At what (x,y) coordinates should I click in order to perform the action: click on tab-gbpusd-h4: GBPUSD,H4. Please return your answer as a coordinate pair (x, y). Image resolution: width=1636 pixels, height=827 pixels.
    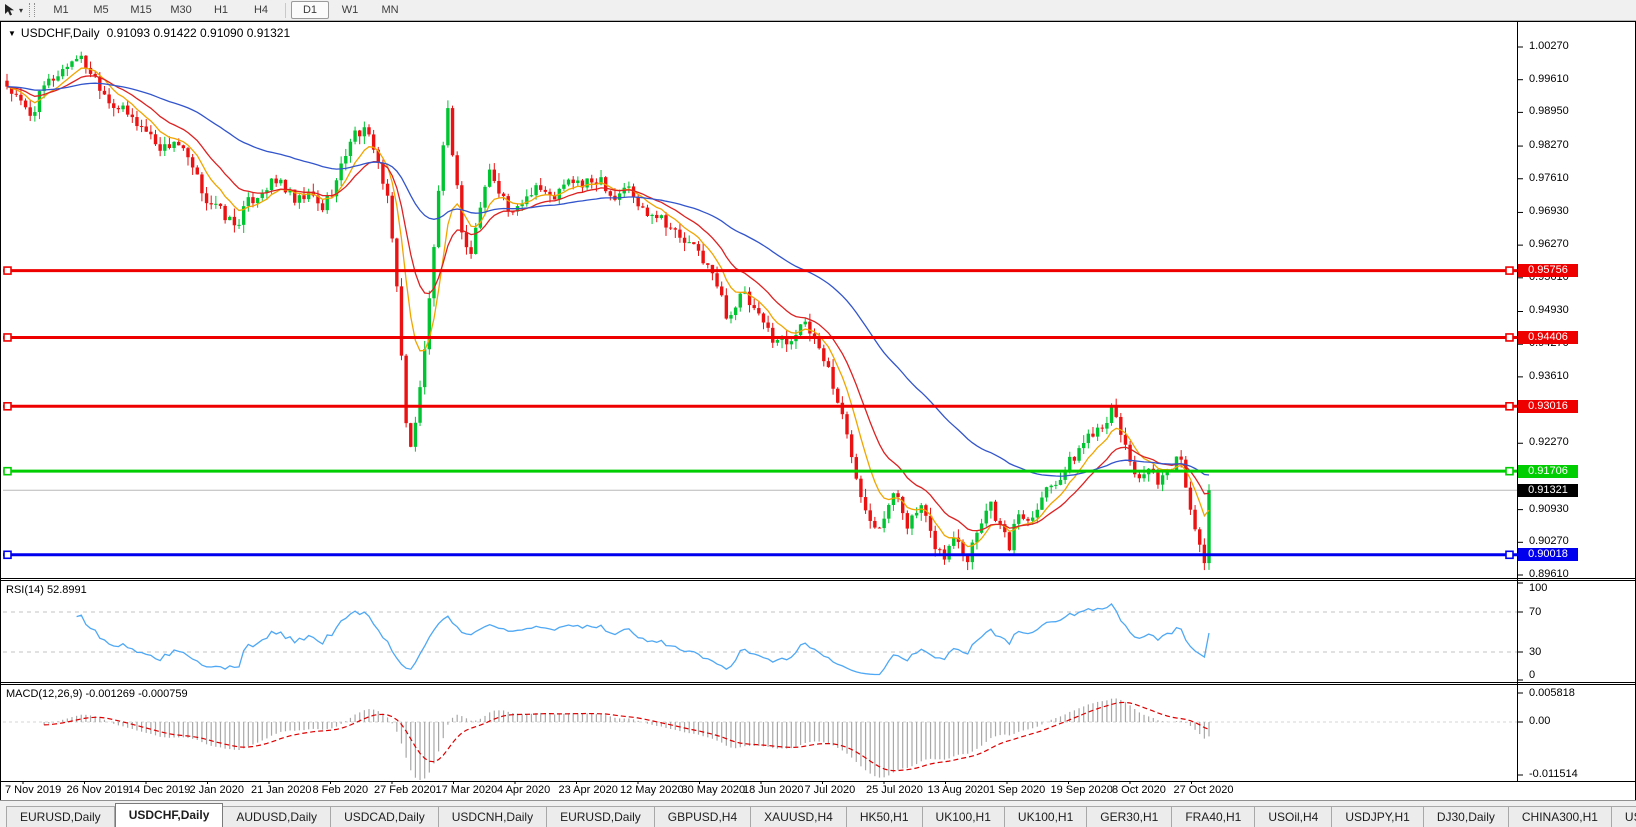
    Looking at the image, I should click on (703, 816).